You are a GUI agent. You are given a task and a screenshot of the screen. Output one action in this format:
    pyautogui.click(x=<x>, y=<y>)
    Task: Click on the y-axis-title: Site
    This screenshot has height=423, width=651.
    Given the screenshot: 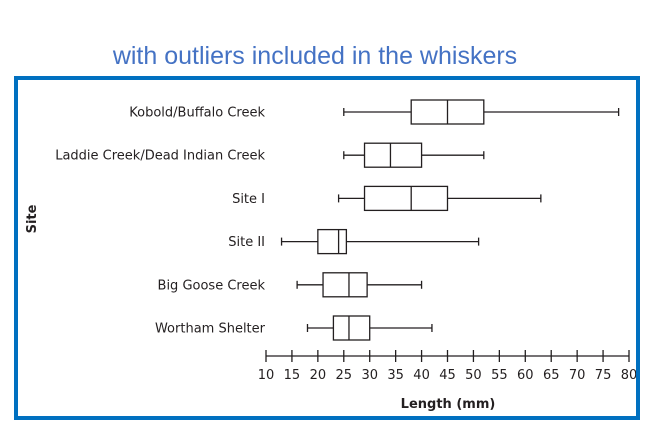 What is the action you would take?
    pyautogui.click(x=32, y=218)
    